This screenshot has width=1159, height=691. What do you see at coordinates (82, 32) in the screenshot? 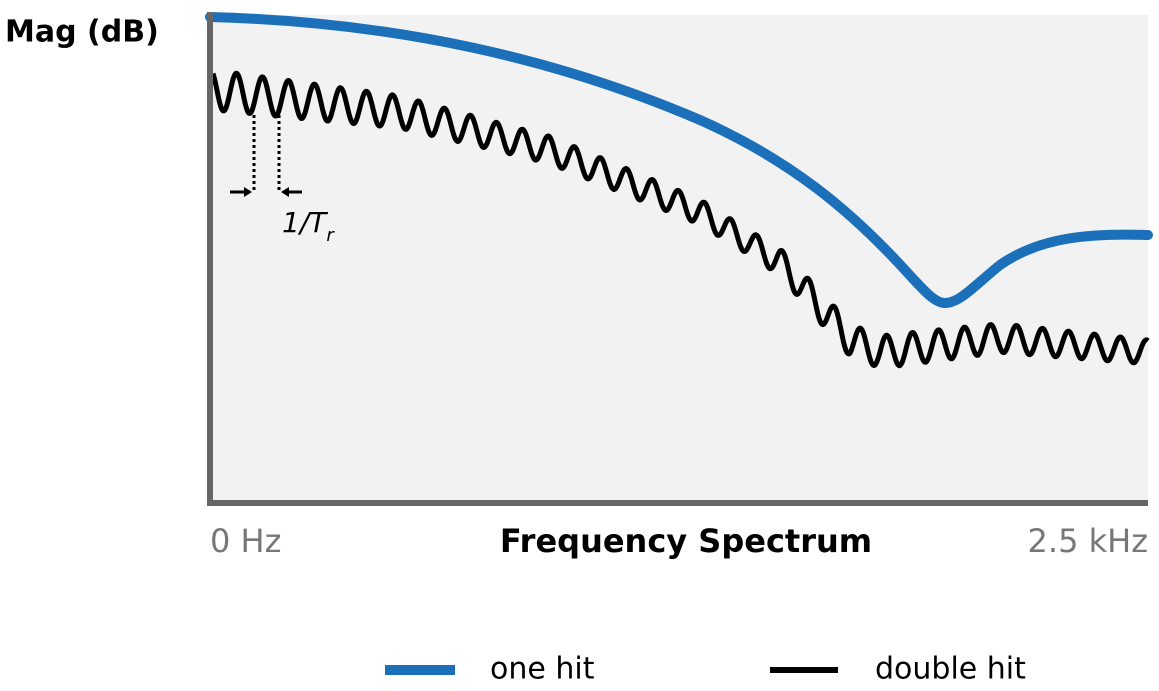
I see `y-axis-label: Mag (dB)` at bounding box center [82, 32].